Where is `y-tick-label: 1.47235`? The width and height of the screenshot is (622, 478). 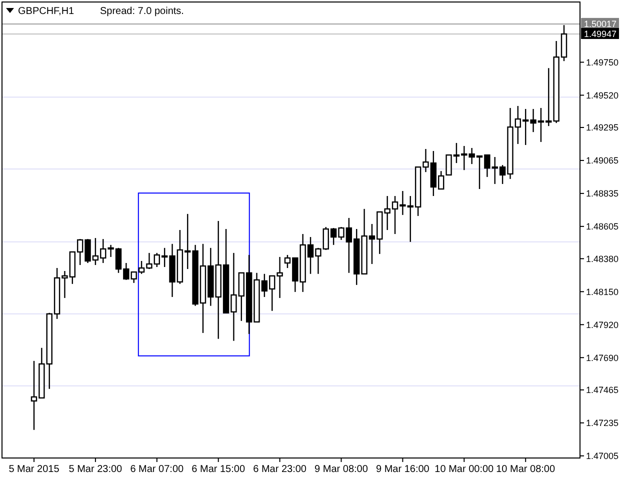 y-tick-label: 1.47235 is located at coordinates (602, 423).